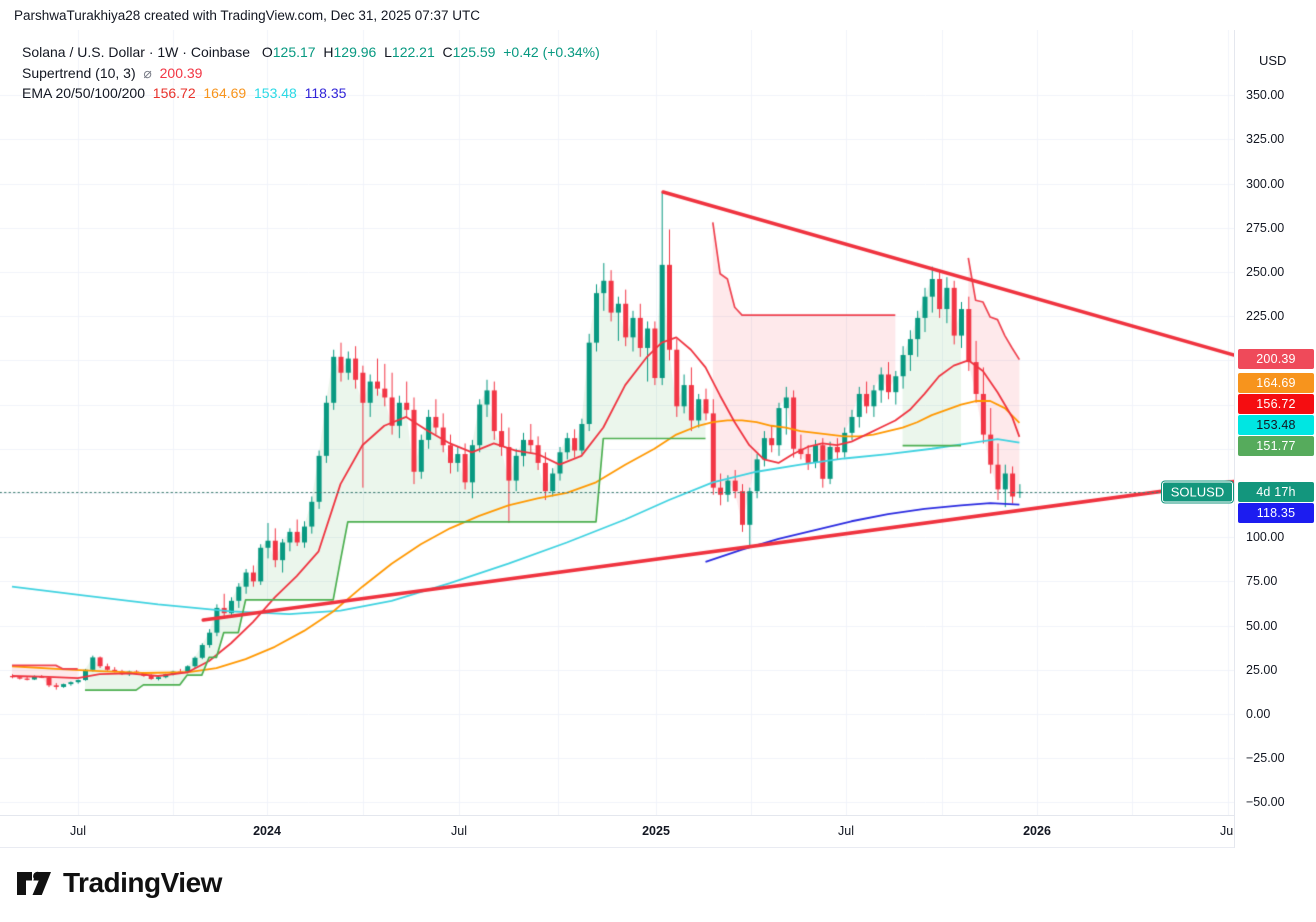  I want to click on supertrend-value: 200.39, so click(181, 72).